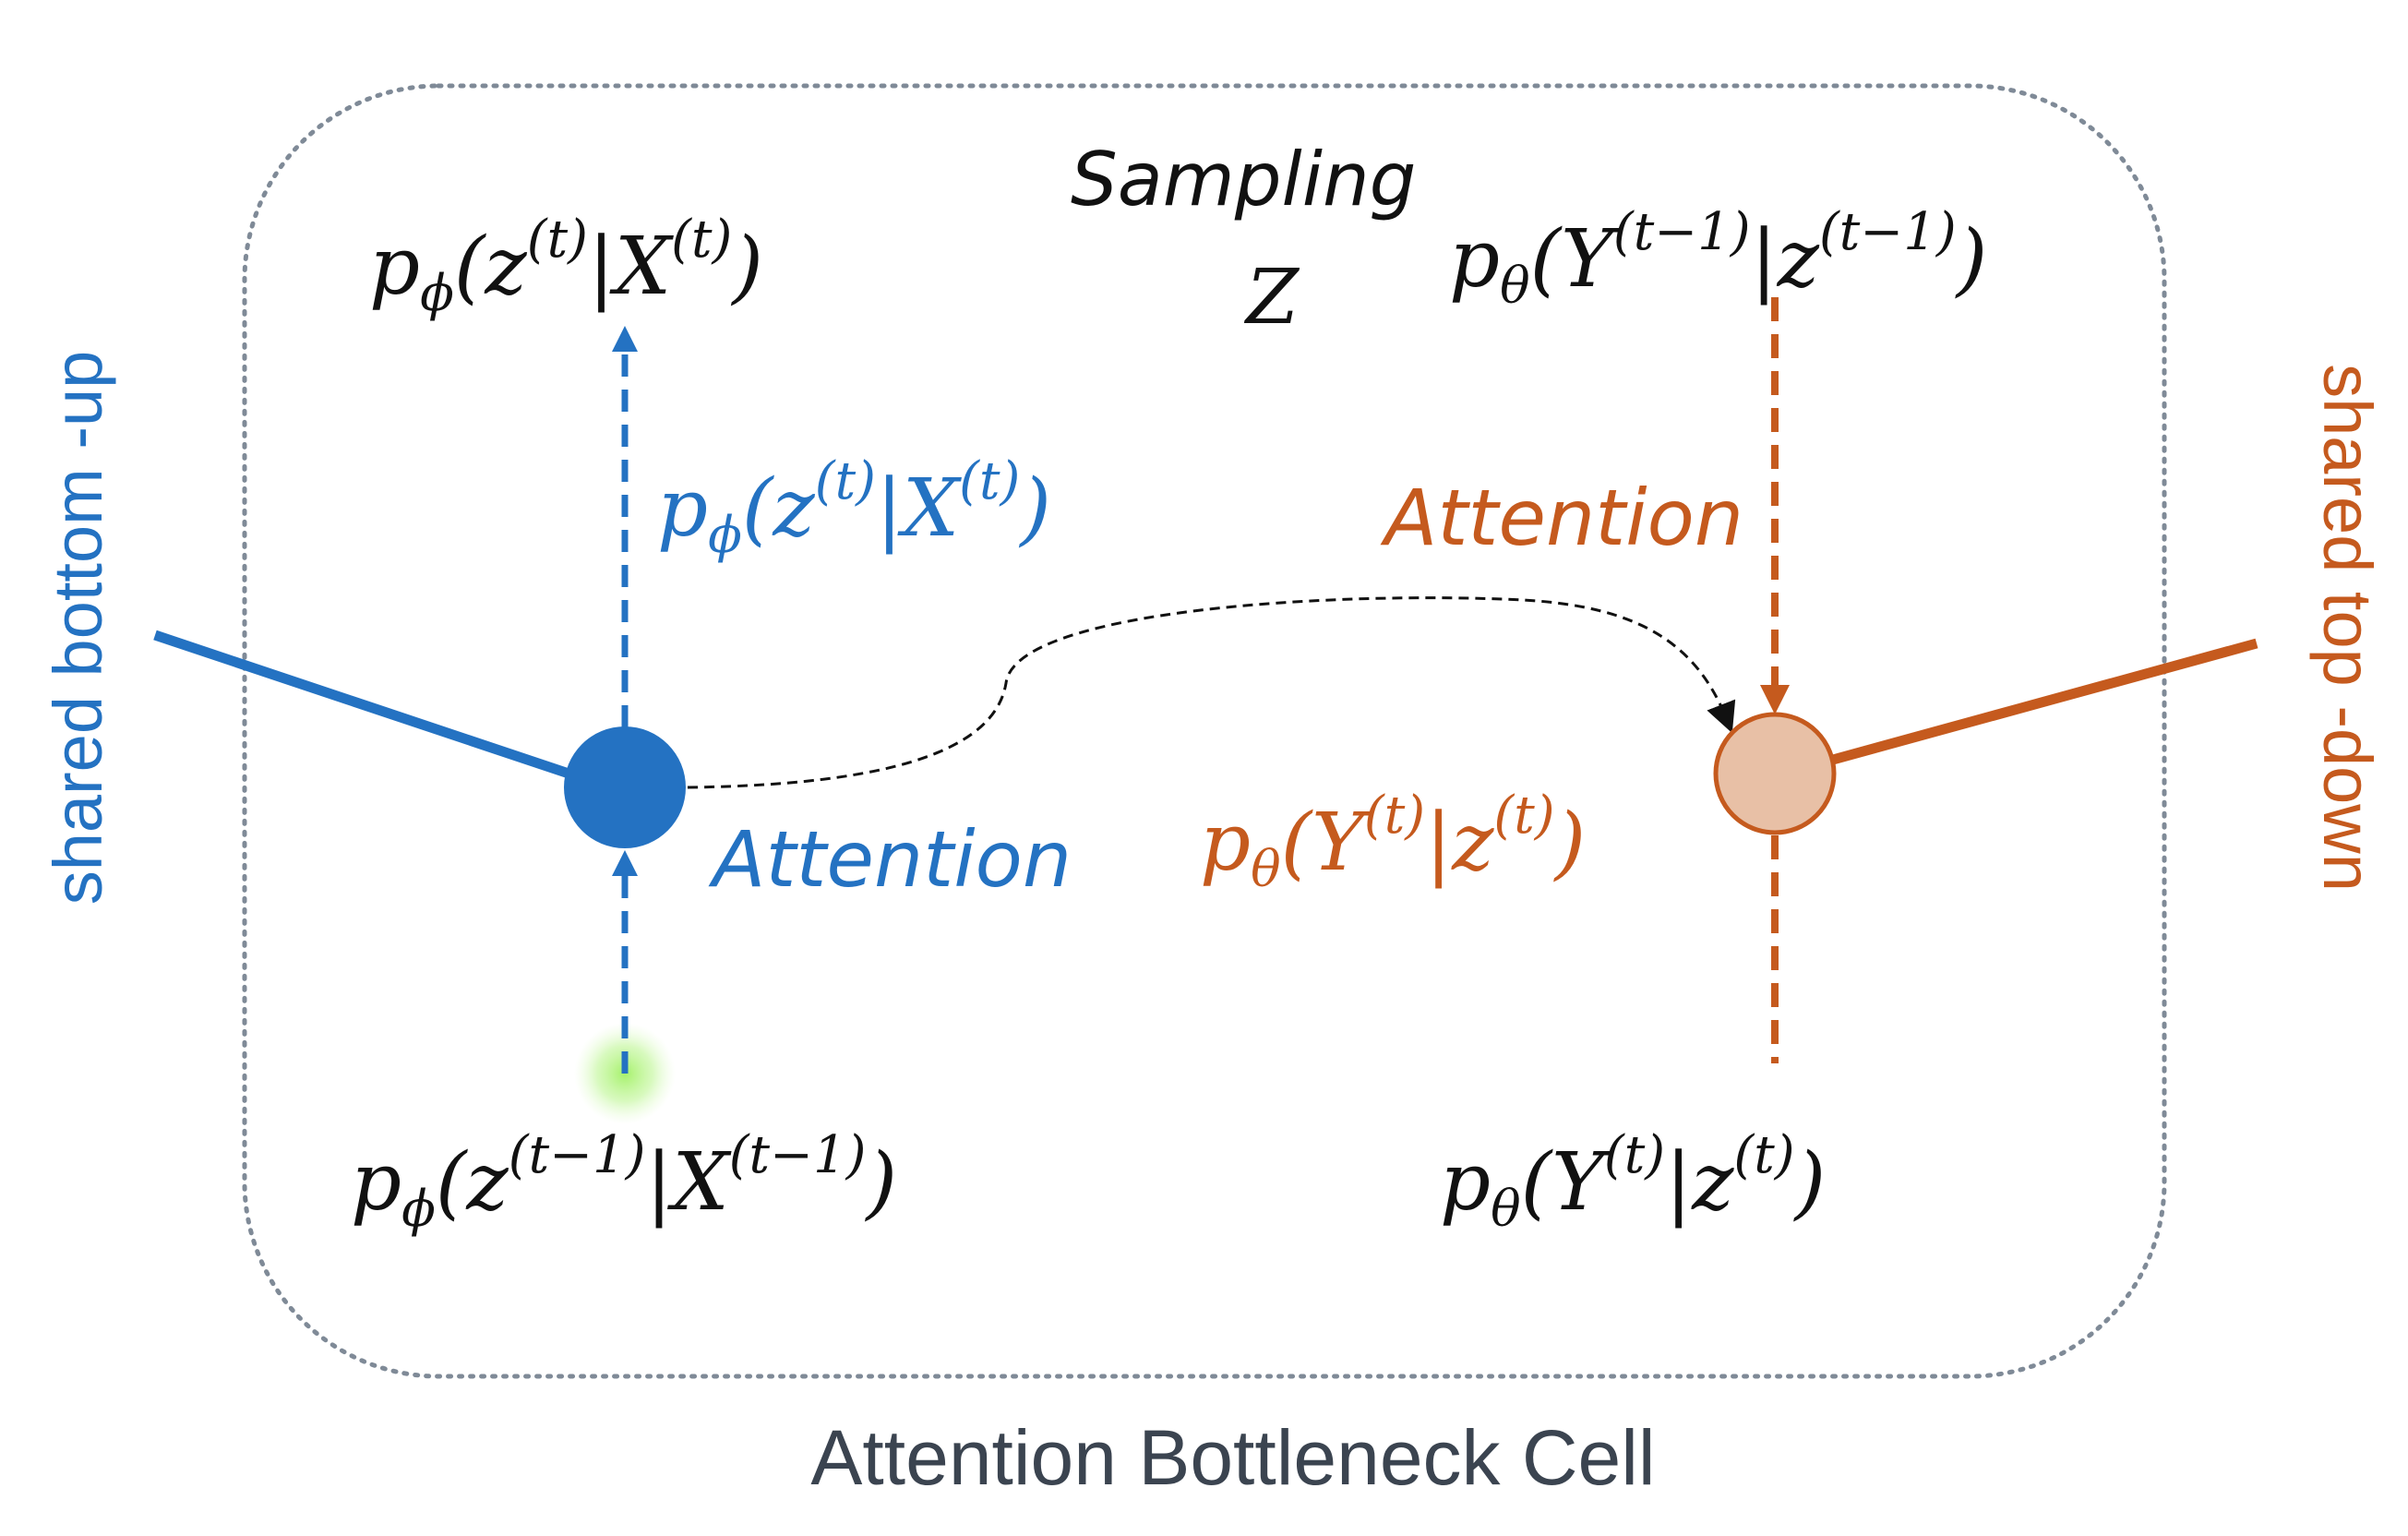  What do you see at coordinates (890, 859) in the screenshot?
I see `bottom-up-attention-label: Attention` at bounding box center [890, 859].